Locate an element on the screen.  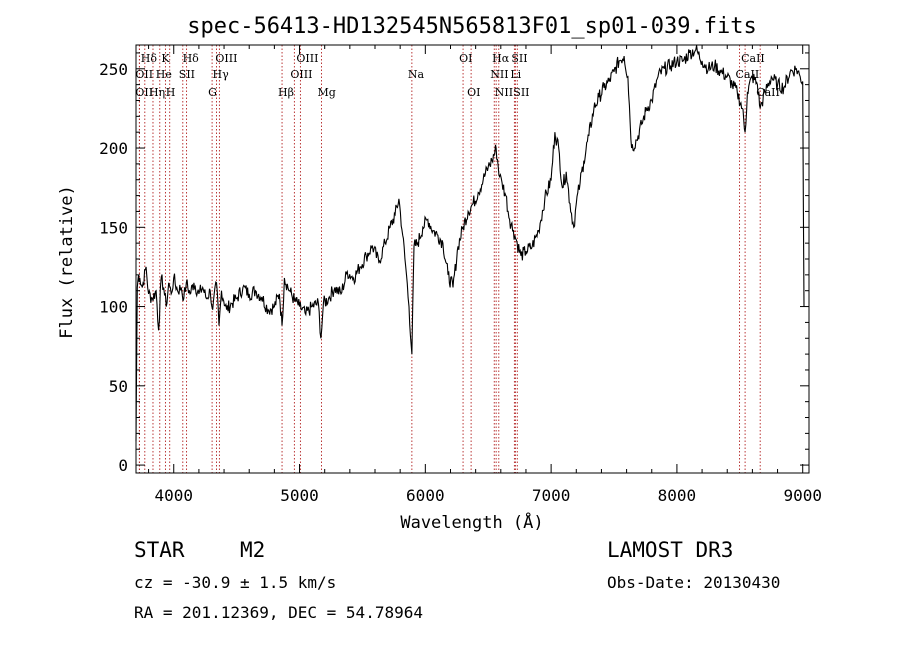
line-marker-label-9: OIII is located at coordinates (226, 58).